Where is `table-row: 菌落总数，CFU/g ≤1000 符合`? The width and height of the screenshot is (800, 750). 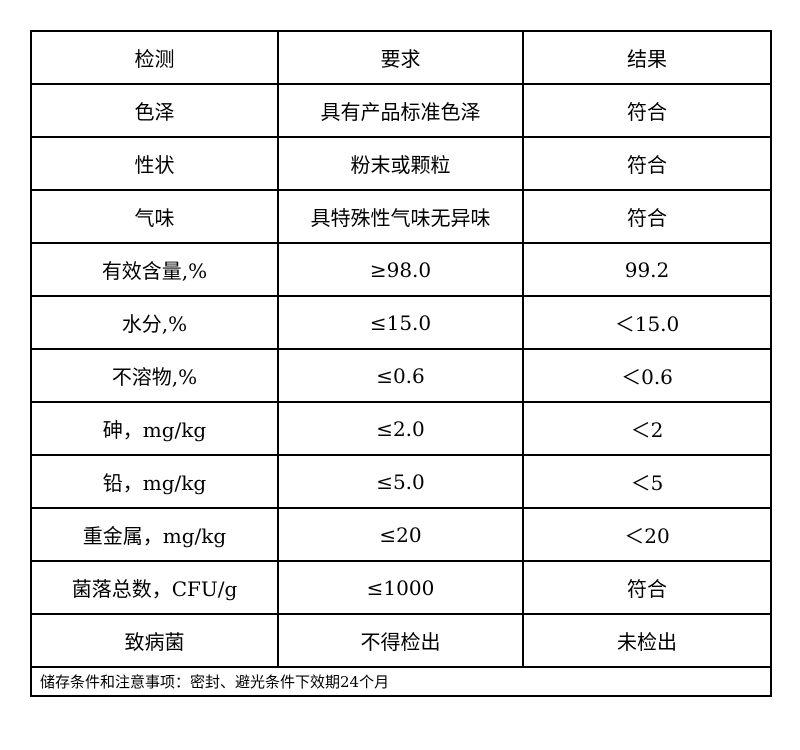
table-row: 菌落总数，CFU/g ≤1000 符合 is located at coordinates (401, 587).